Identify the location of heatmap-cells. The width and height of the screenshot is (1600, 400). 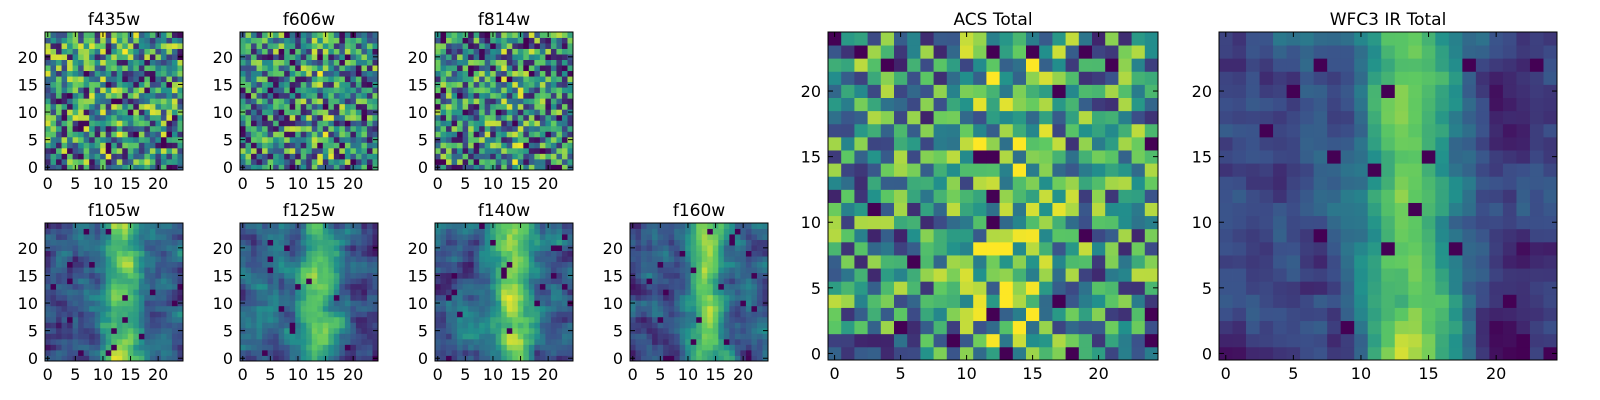
(504, 101).